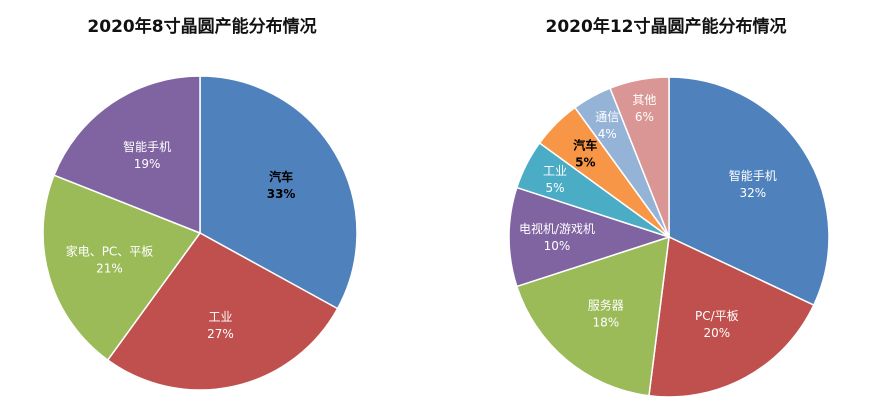 This screenshot has height=416, width=880. Describe the element at coordinates (220, 325) in the screenshot. I see `pie-8inch-label-1: 工业 27%` at that location.